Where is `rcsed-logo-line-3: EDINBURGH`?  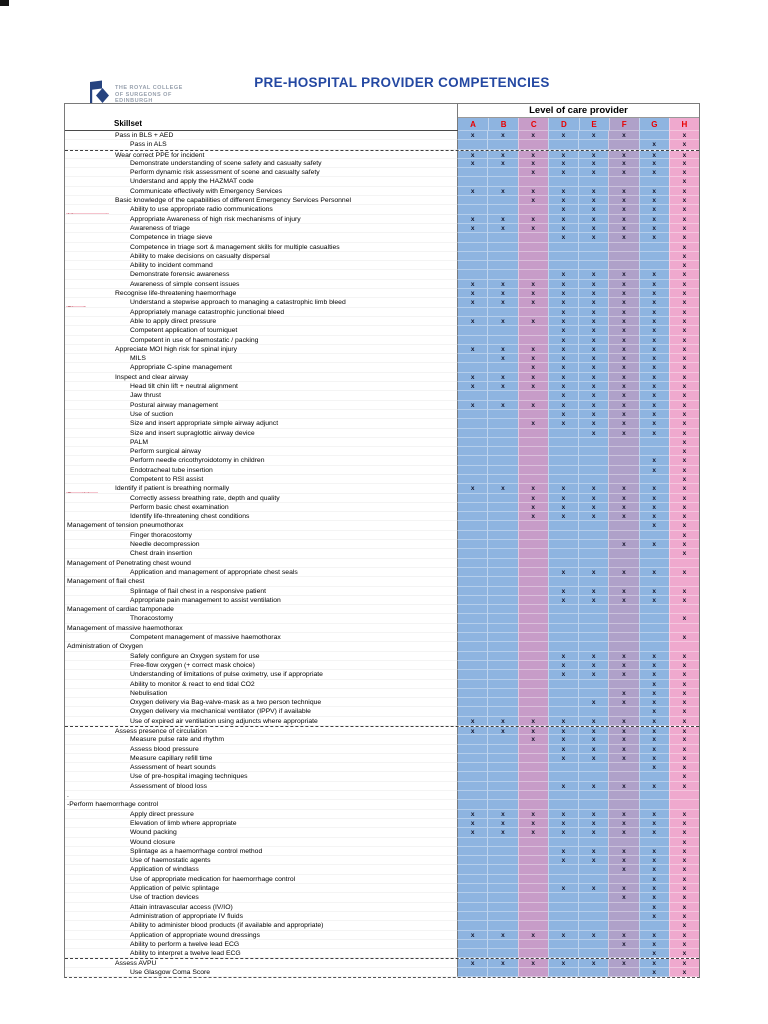
rcsed-logo-line-3: EDINBURGH is located at coordinates (134, 101).